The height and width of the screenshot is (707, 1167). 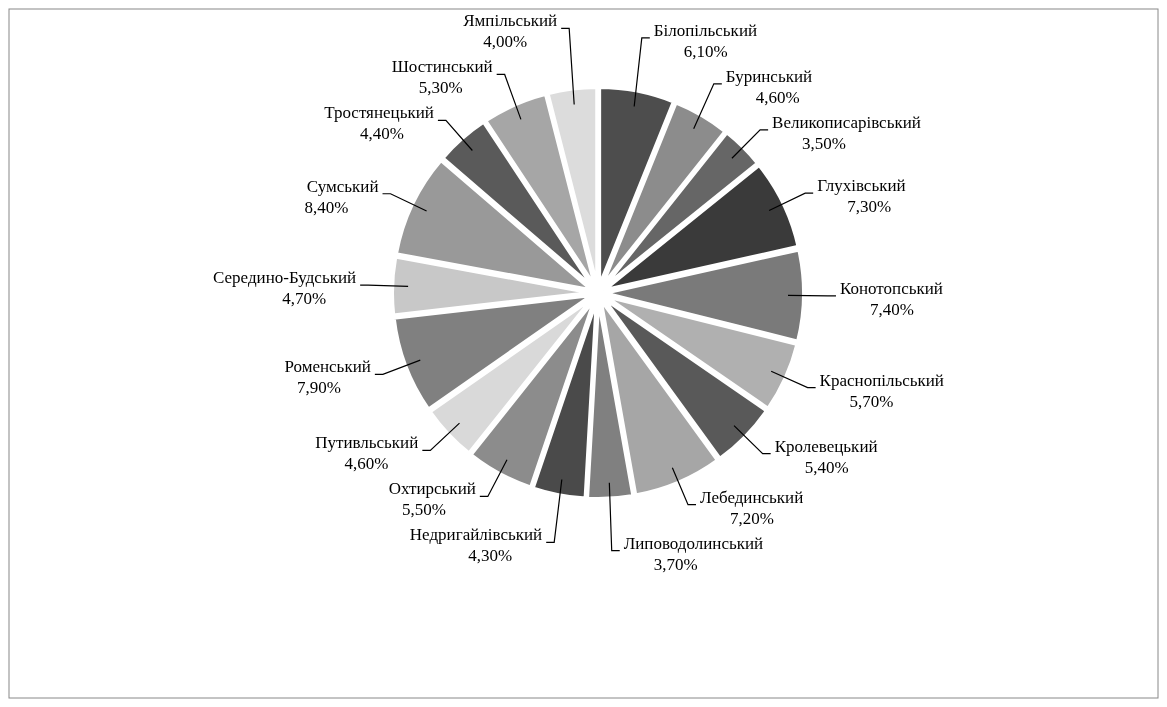 I want to click on slice-label: Глухівський, so click(x=861, y=186).